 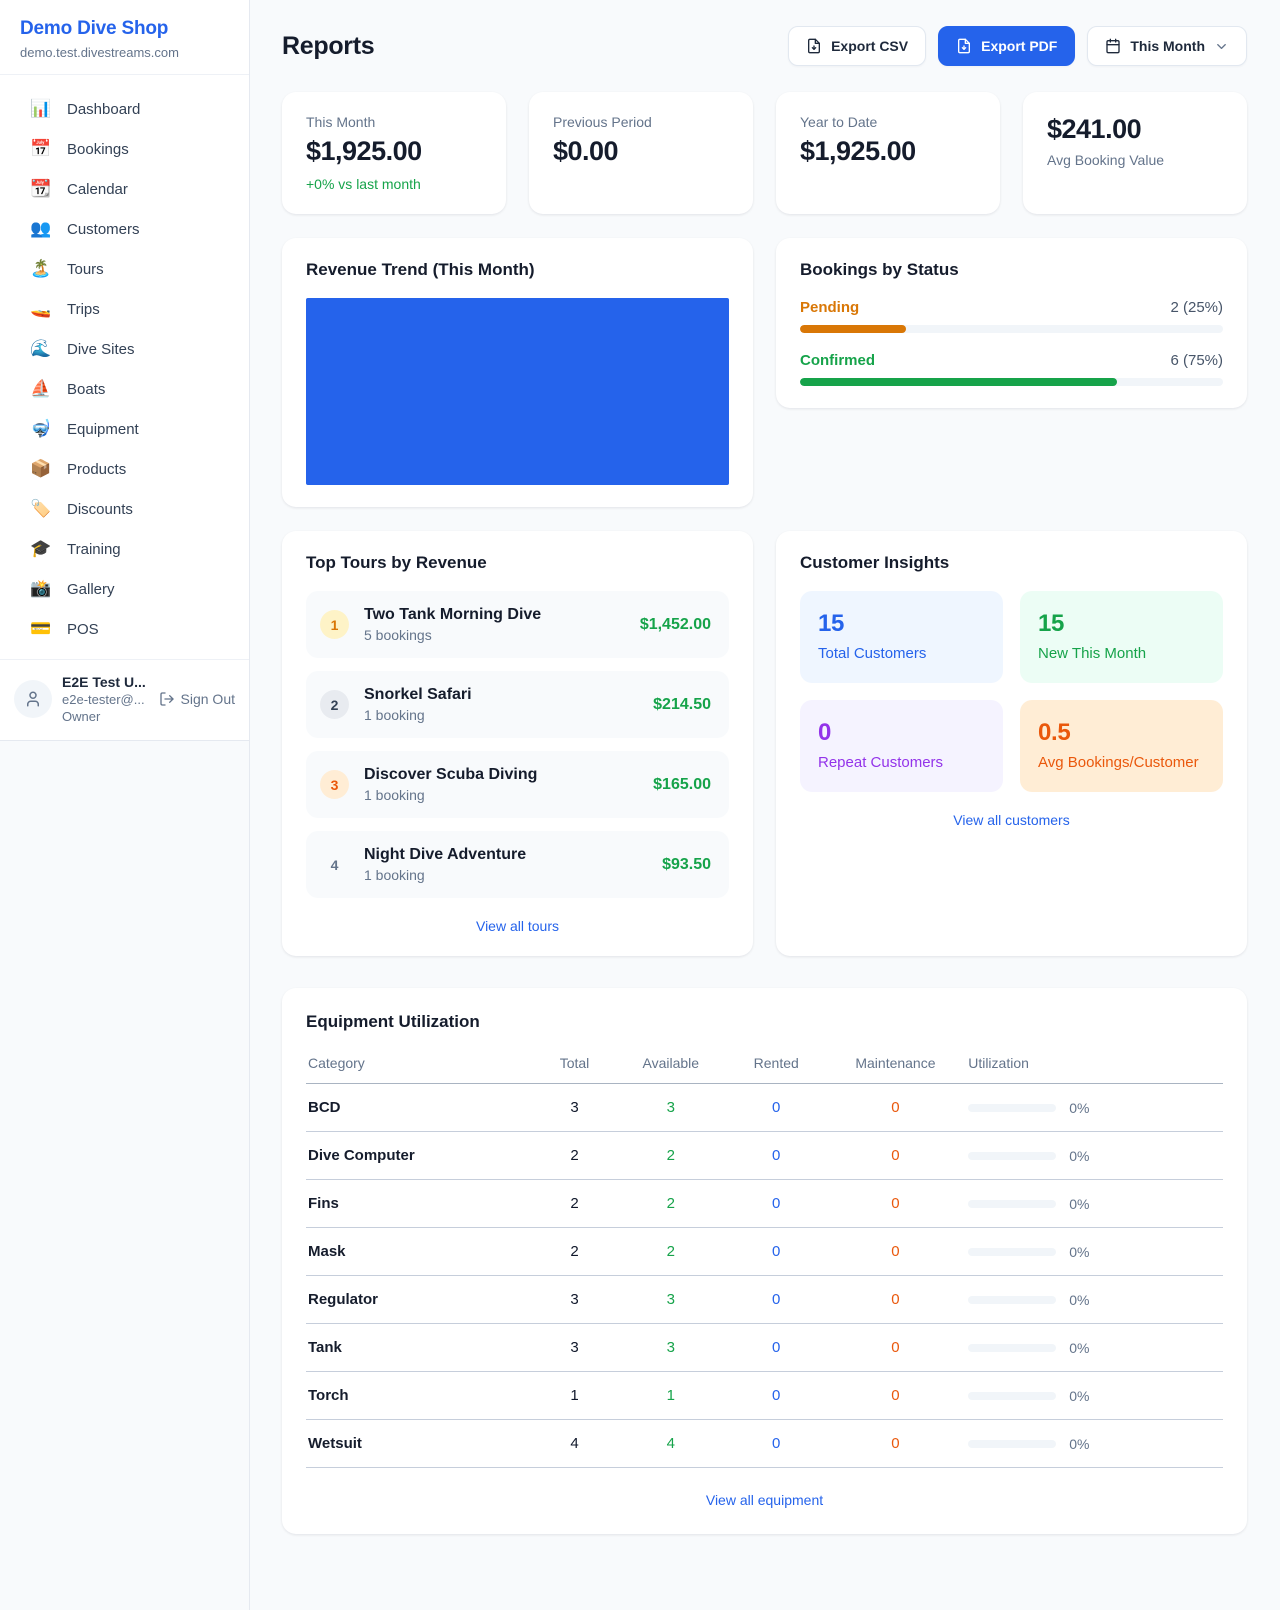 I want to click on tour-revenue: $93.50, so click(x=686, y=864).